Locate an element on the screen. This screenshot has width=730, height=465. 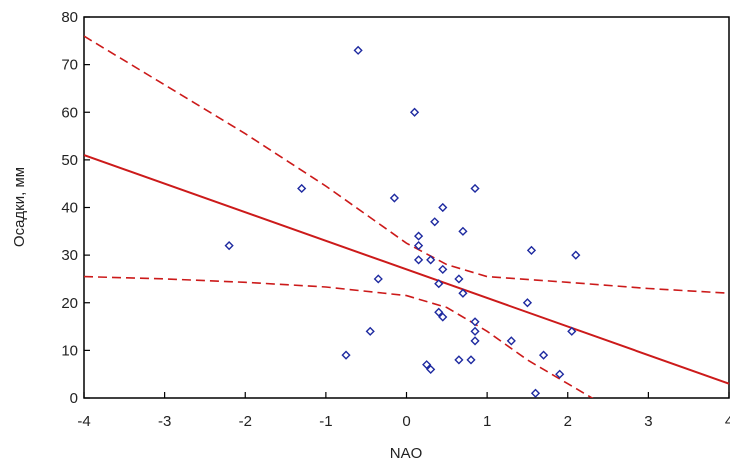
x-tick-label: 4 is located at coordinates (727, 421).